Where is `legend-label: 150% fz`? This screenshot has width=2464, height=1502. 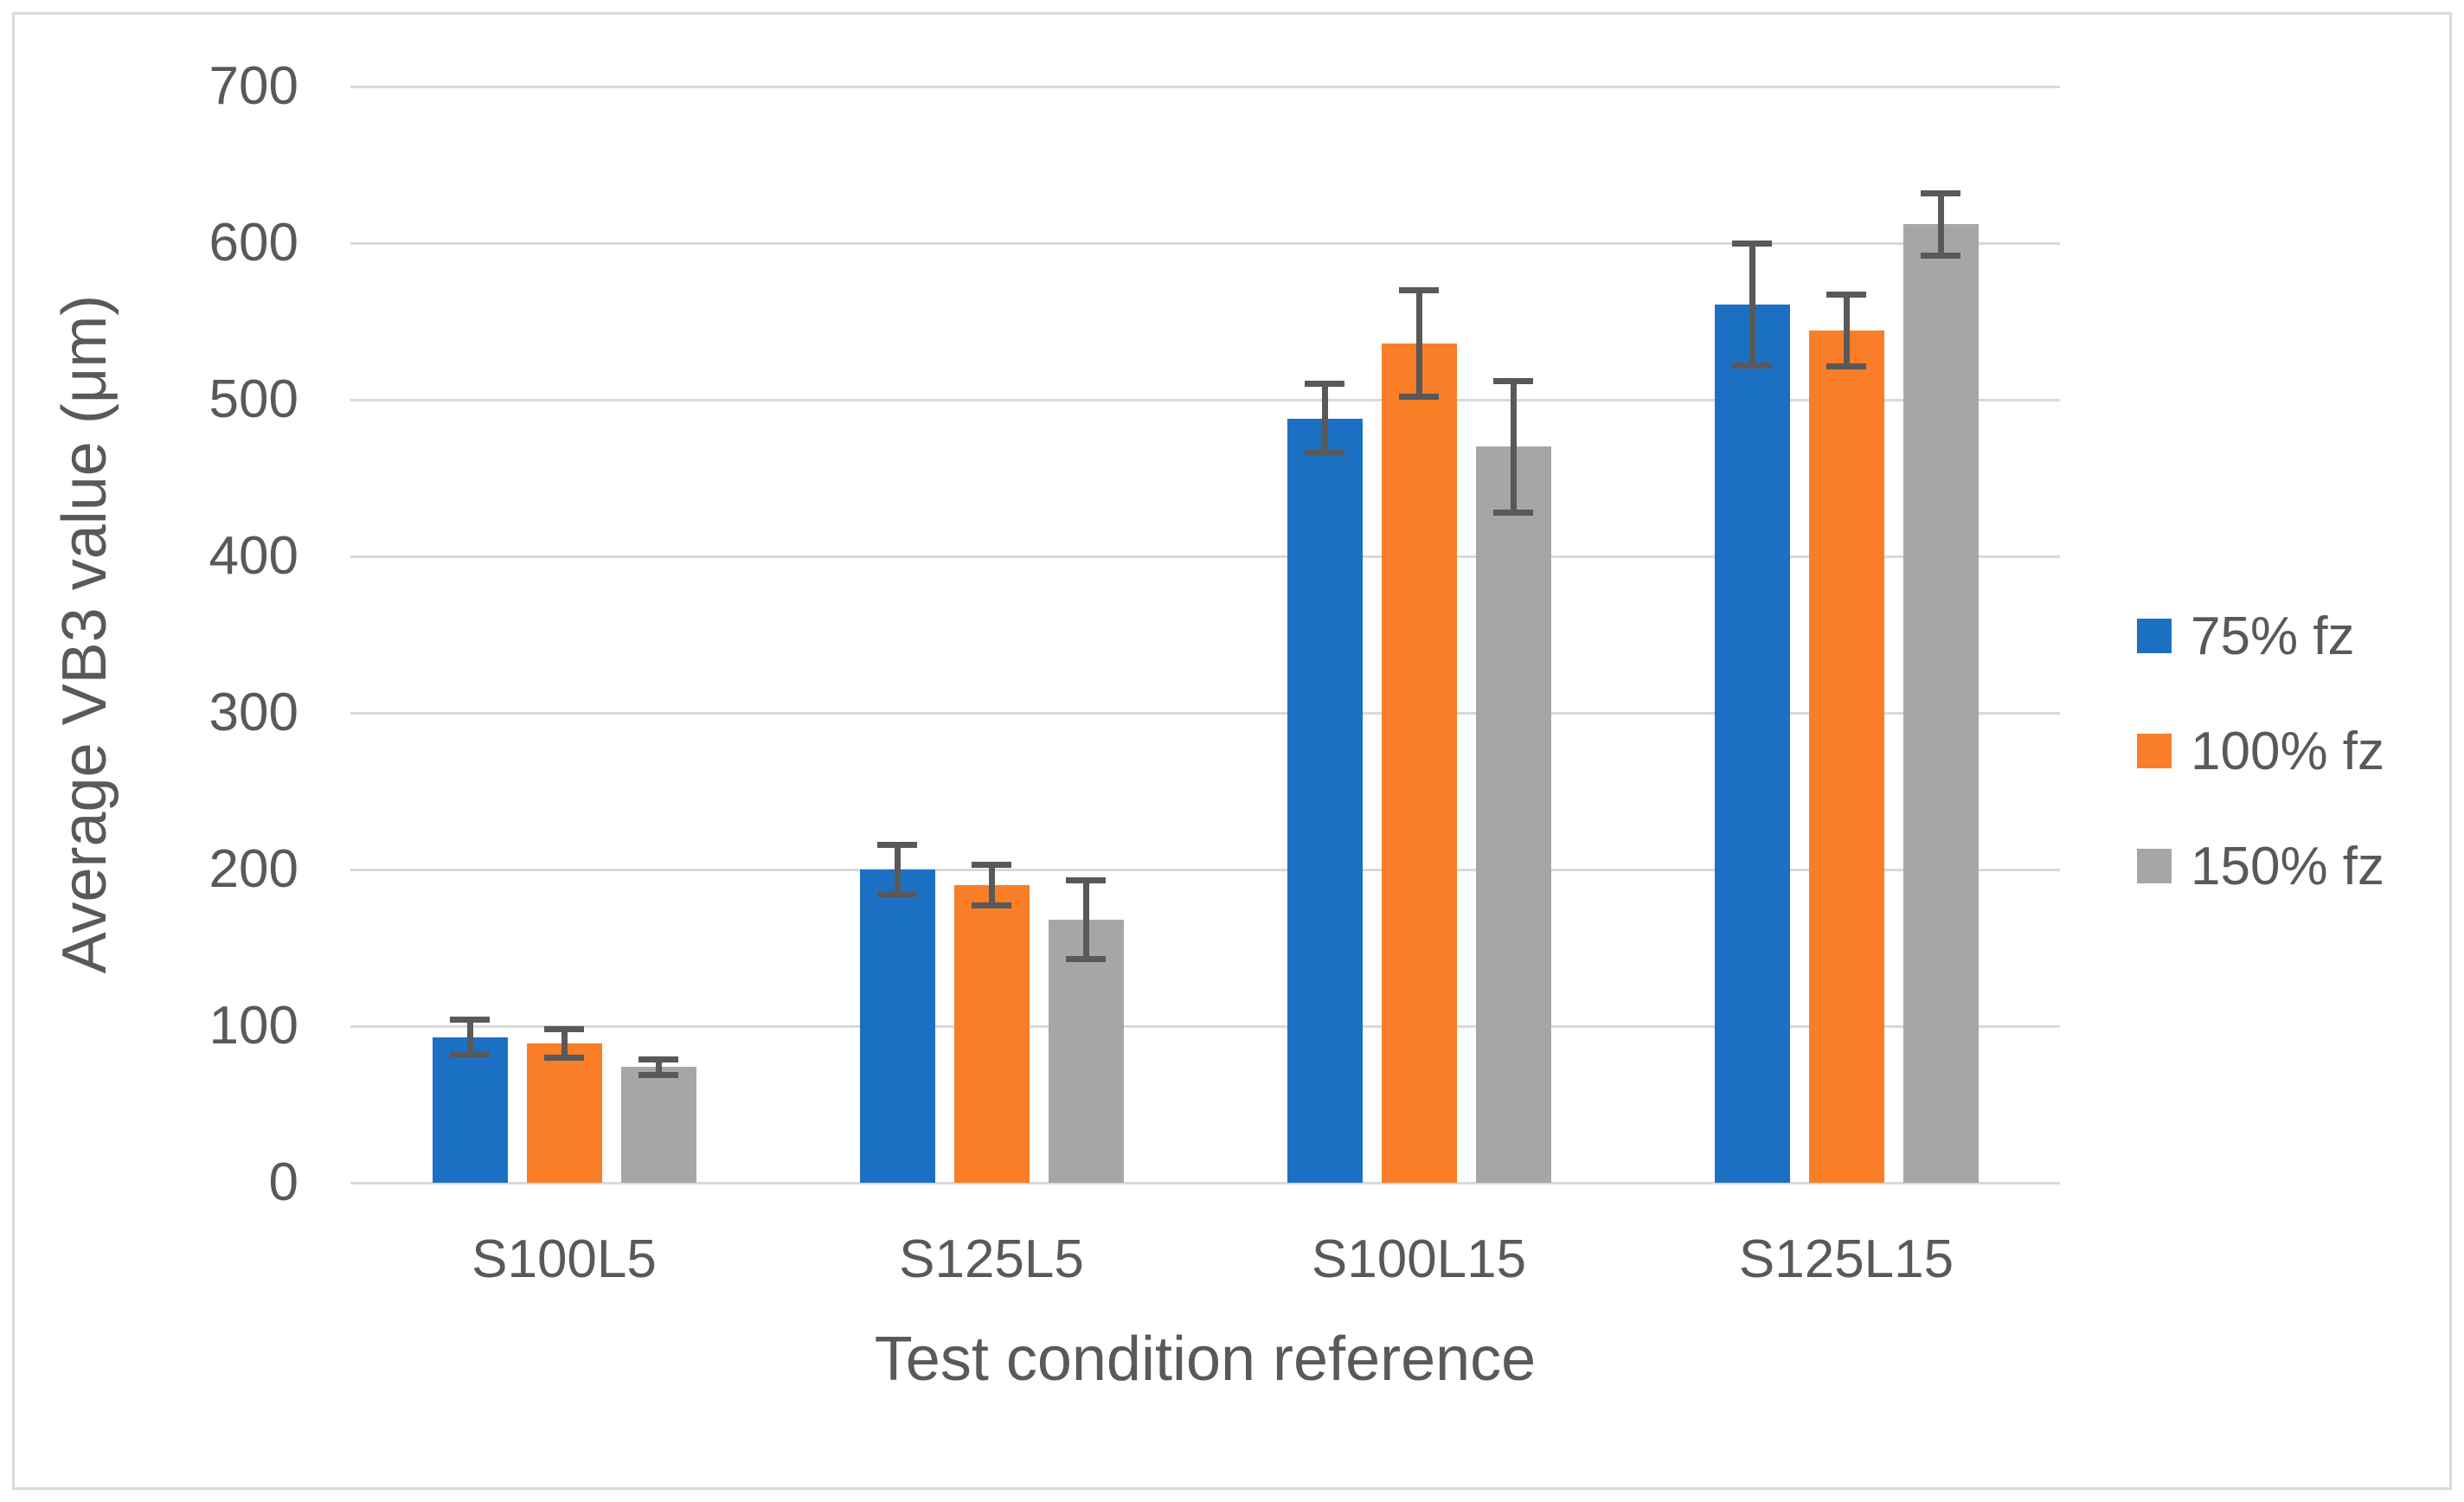
legend-label: 150% fz is located at coordinates (2288, 866).